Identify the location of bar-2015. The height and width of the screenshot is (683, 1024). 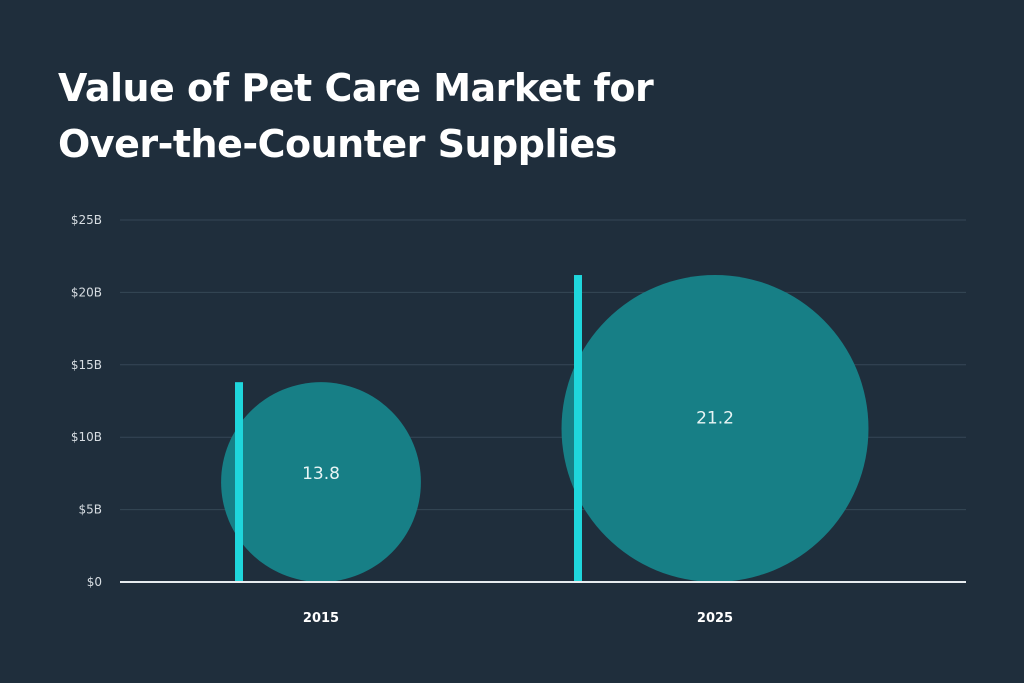
(239, 482).